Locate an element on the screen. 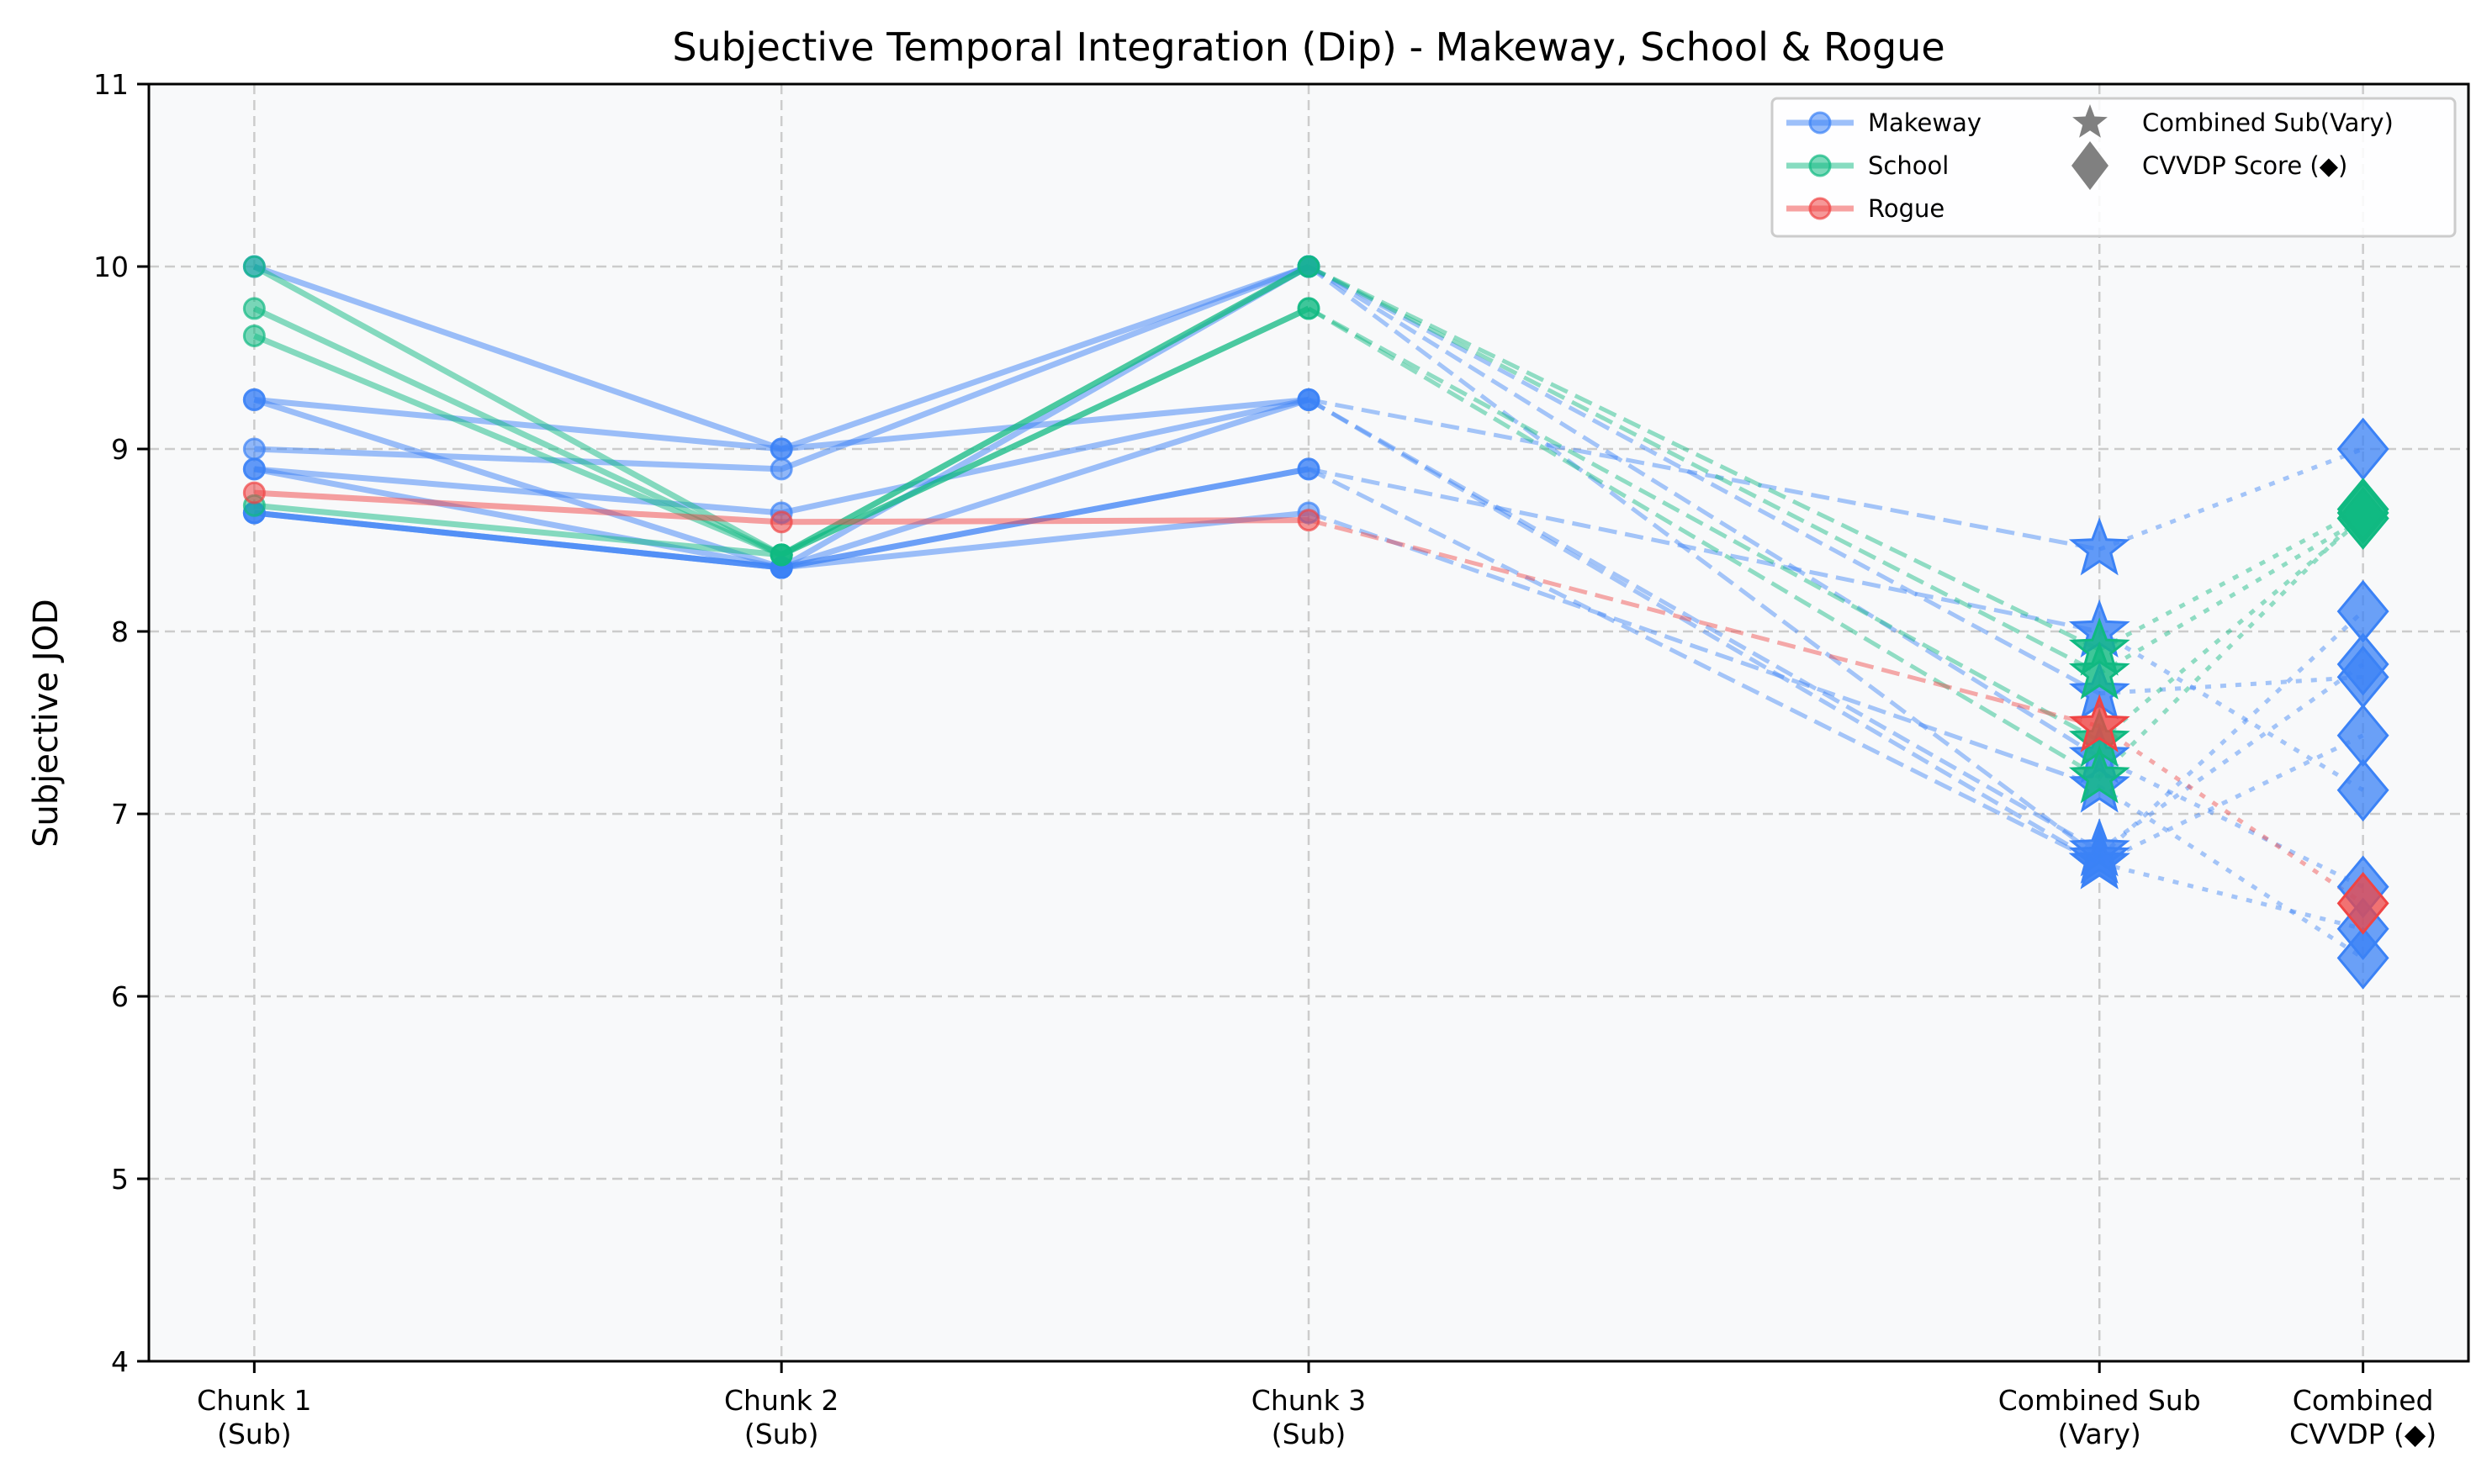  legend-marker-makeway is located at coordinates (1820, 123).